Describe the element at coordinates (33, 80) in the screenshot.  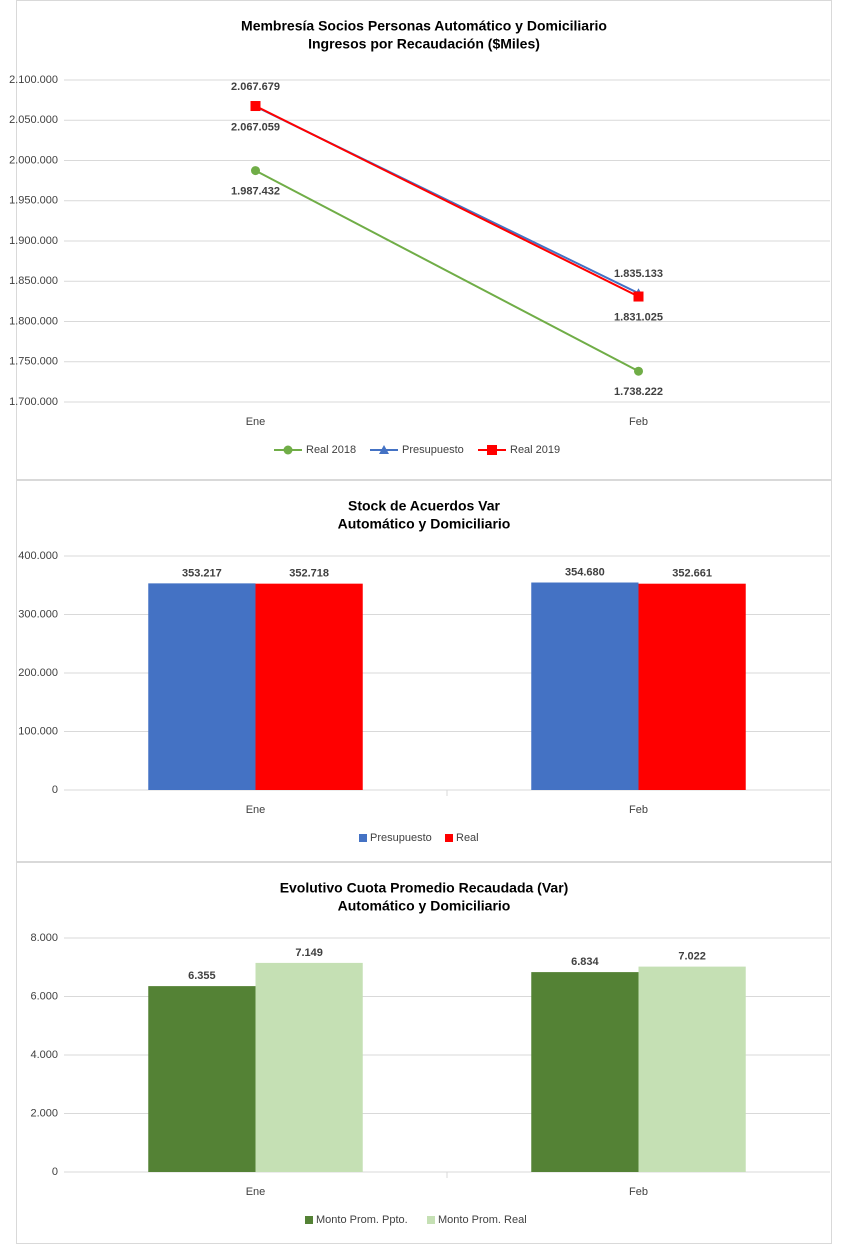
I see `y-tick-label: 2.100.000` at that location.